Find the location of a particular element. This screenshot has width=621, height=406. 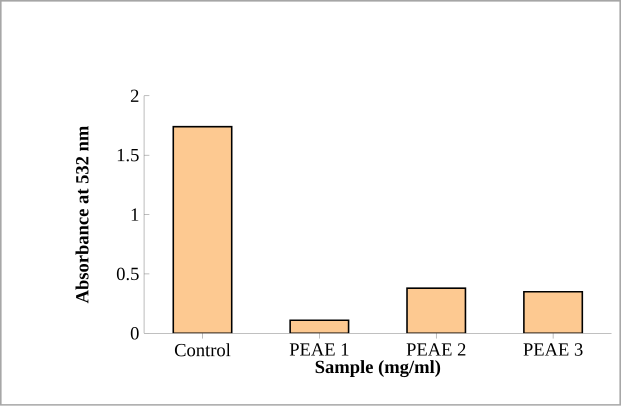

y-tick-label: 0.5 is located at coordinates (127, 274).